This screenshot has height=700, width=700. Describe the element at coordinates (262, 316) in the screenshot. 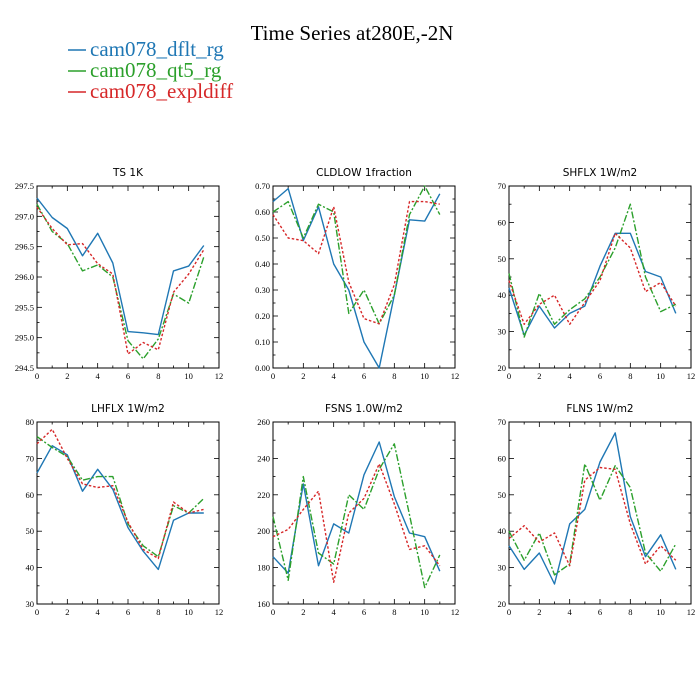

I see `y-tick-label-1-2: 0.20` at that location.